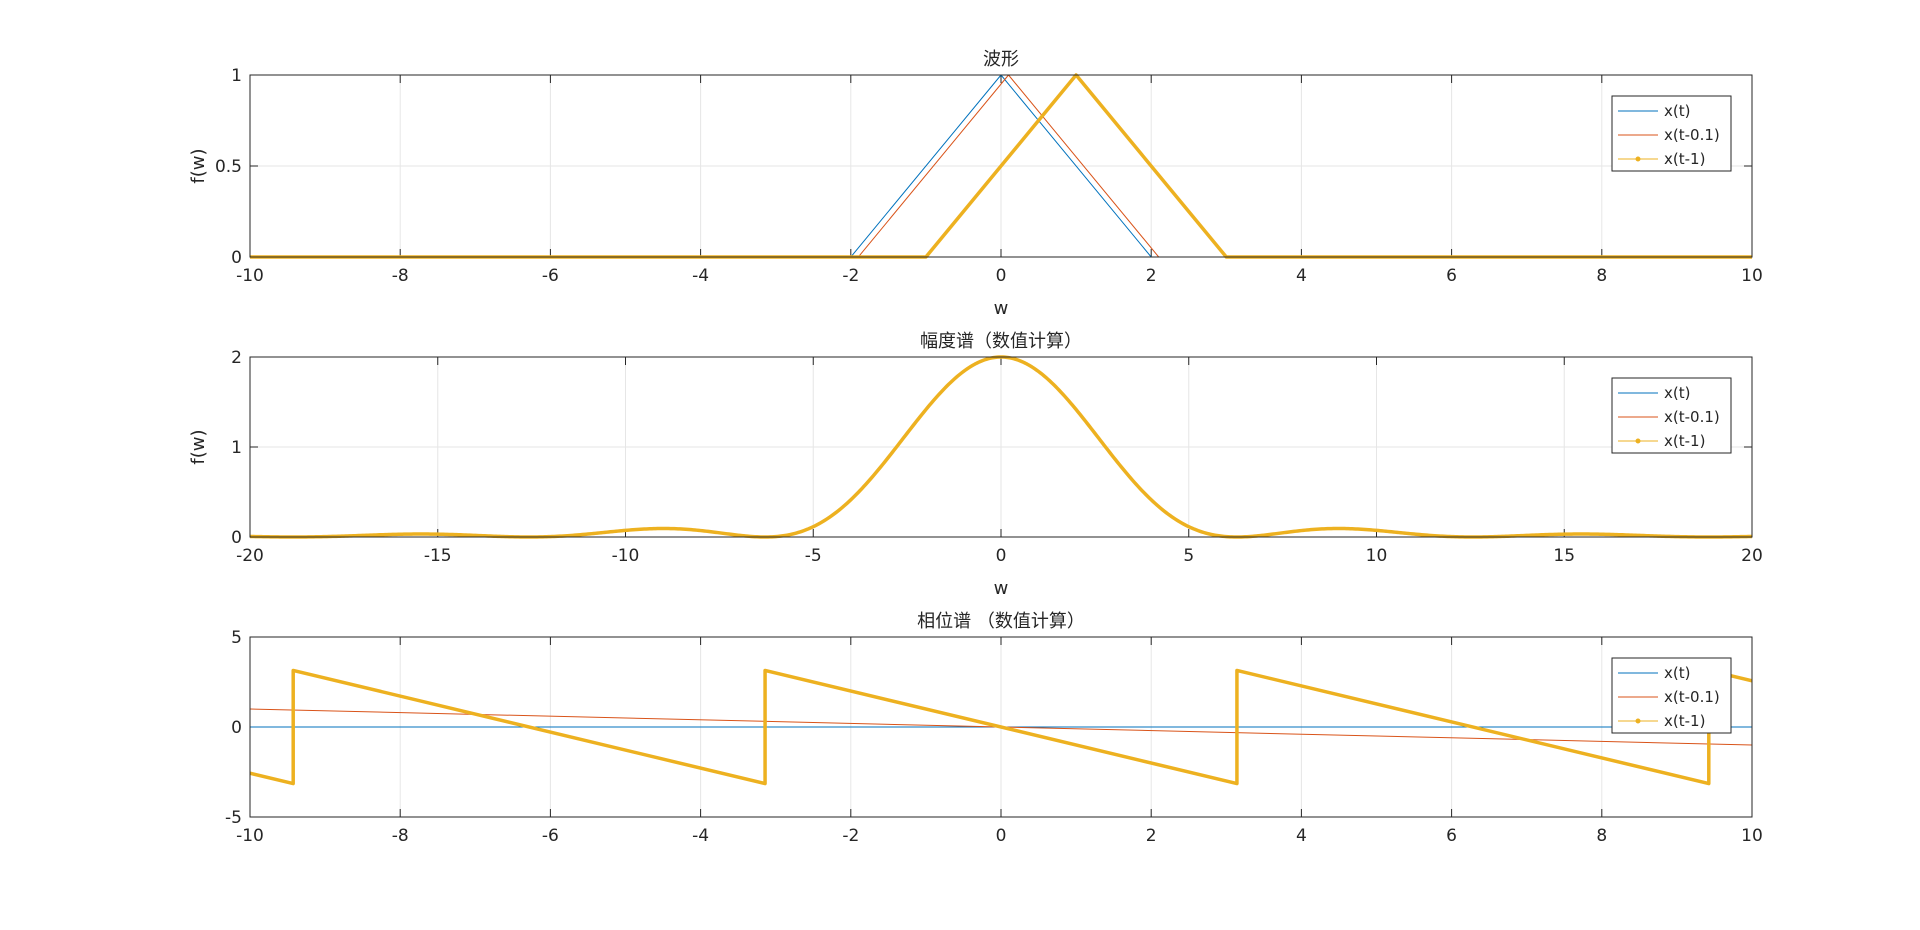  I want to click on x-tick-label: 15, so click(1564, 556).